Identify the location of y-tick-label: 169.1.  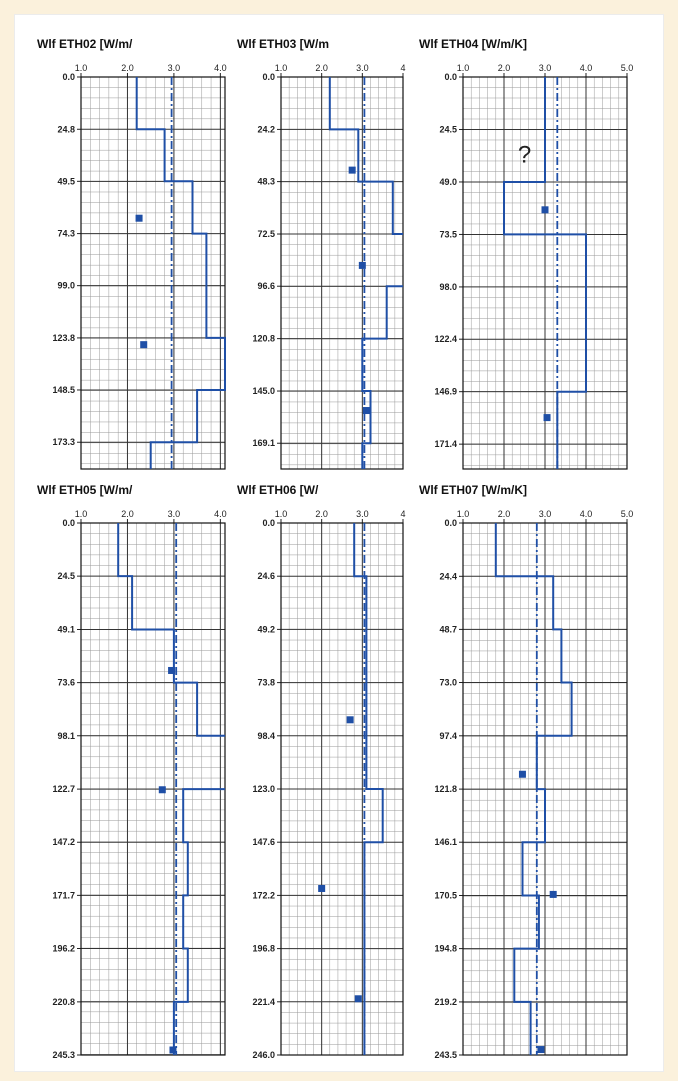
(263, 443).